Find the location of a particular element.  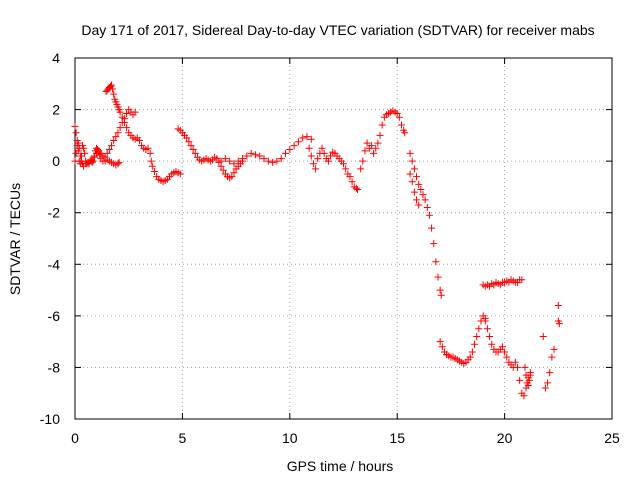

y-tick-label: -8 is located at coordinates (54, 367).